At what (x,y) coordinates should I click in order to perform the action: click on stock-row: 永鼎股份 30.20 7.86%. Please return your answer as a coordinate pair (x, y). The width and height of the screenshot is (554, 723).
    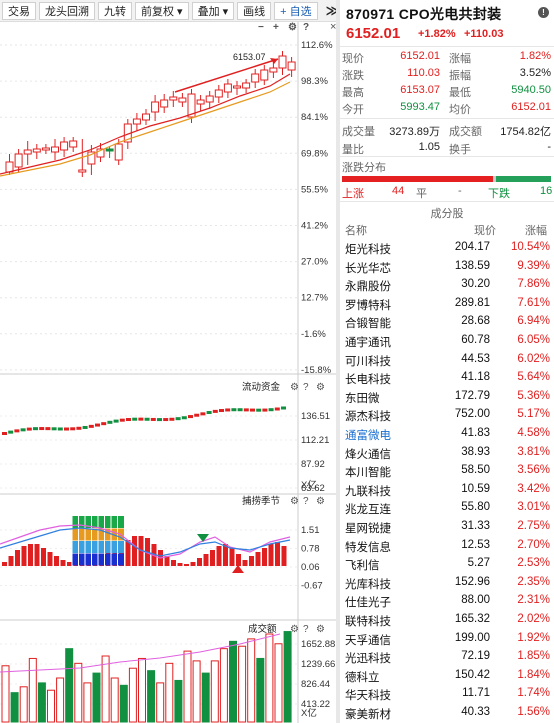
    Looking at the image, I should click on (447, 285).